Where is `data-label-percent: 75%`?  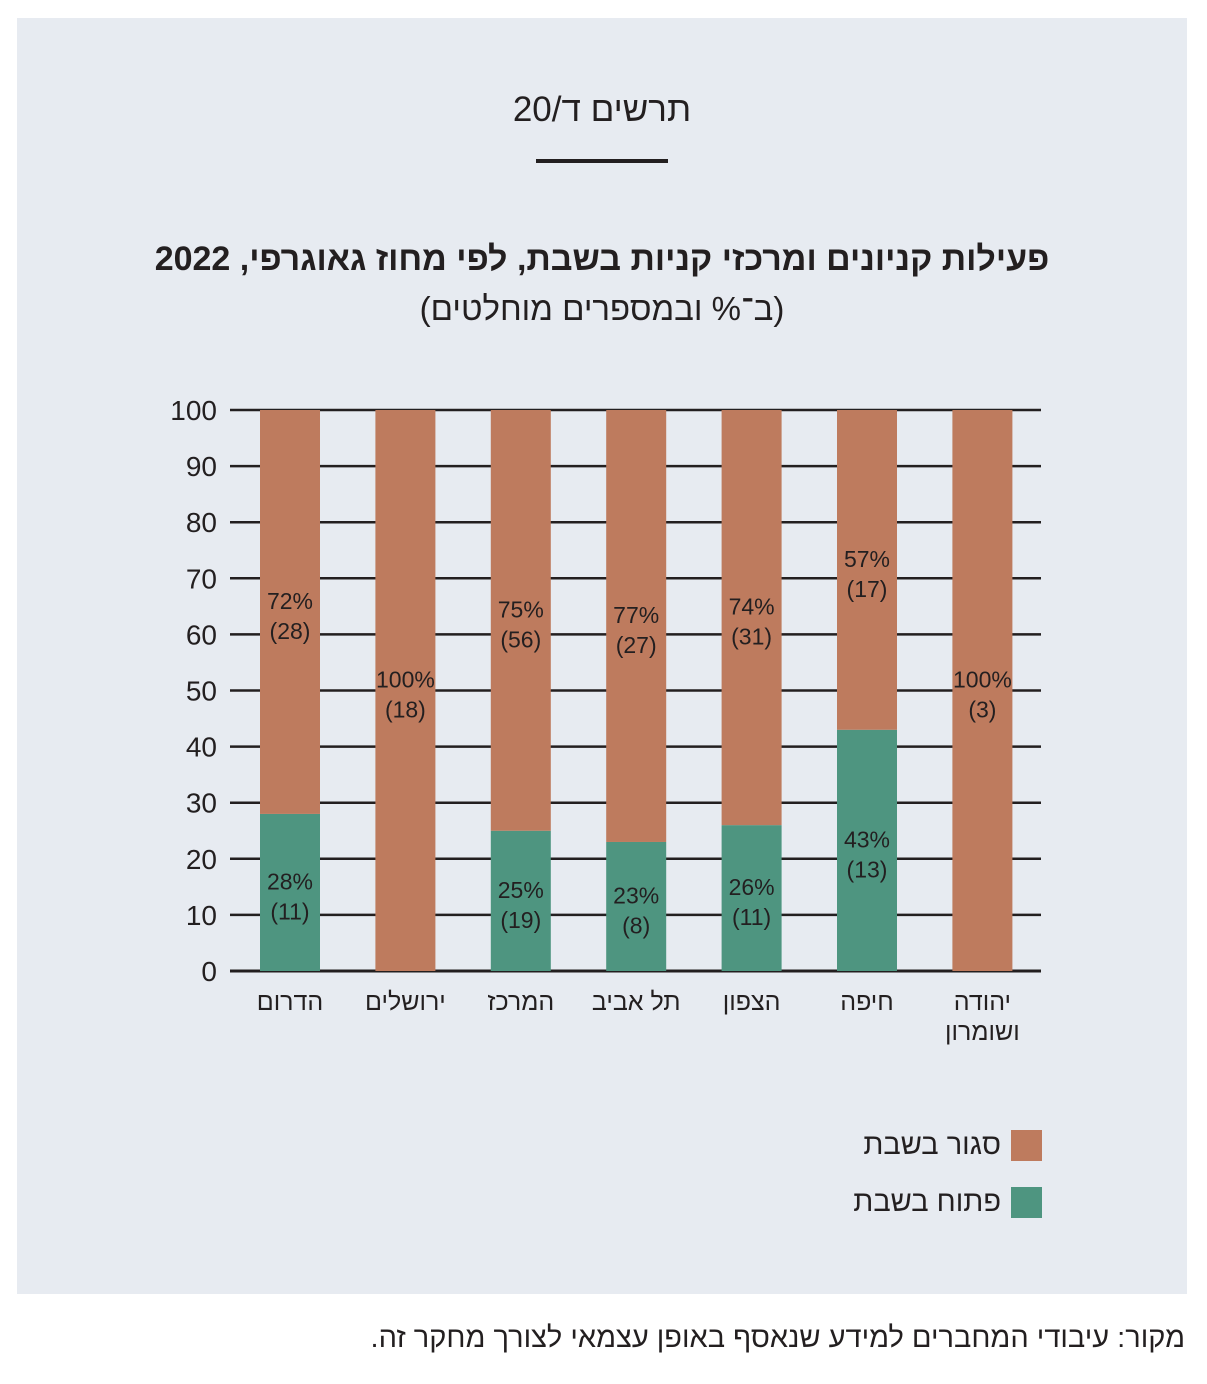
data-label-percent: 75% is located at coordinates (521, 609).